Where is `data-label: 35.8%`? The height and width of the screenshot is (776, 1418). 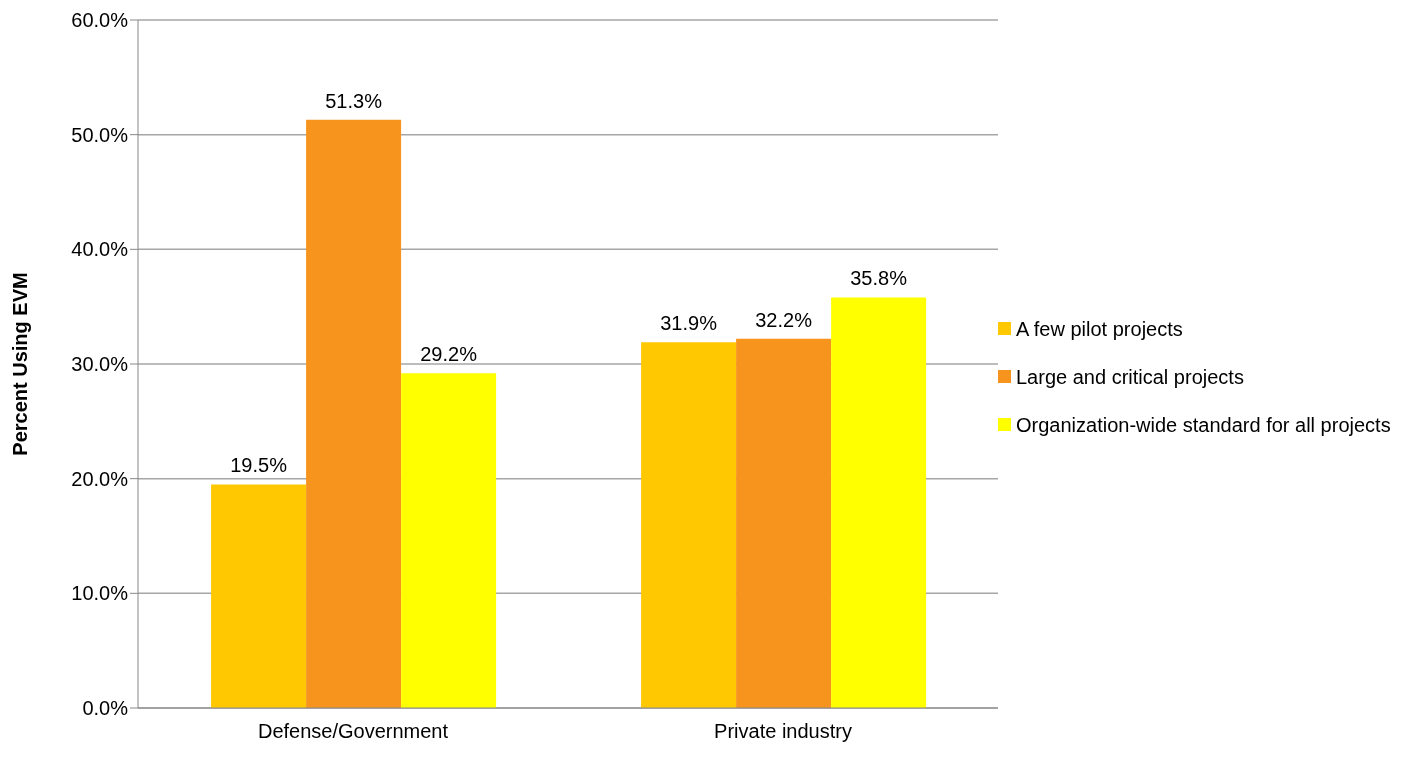 data-label: 35.8% is located at coordinates (879, 278).